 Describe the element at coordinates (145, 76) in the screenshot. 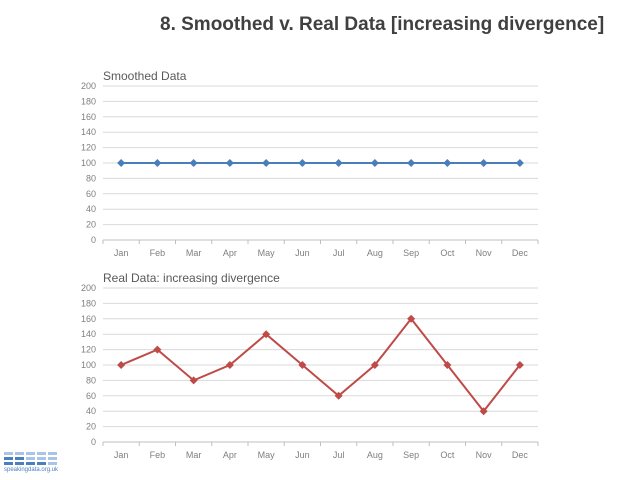

I see `chart-title: Smoothed Data` at that location.